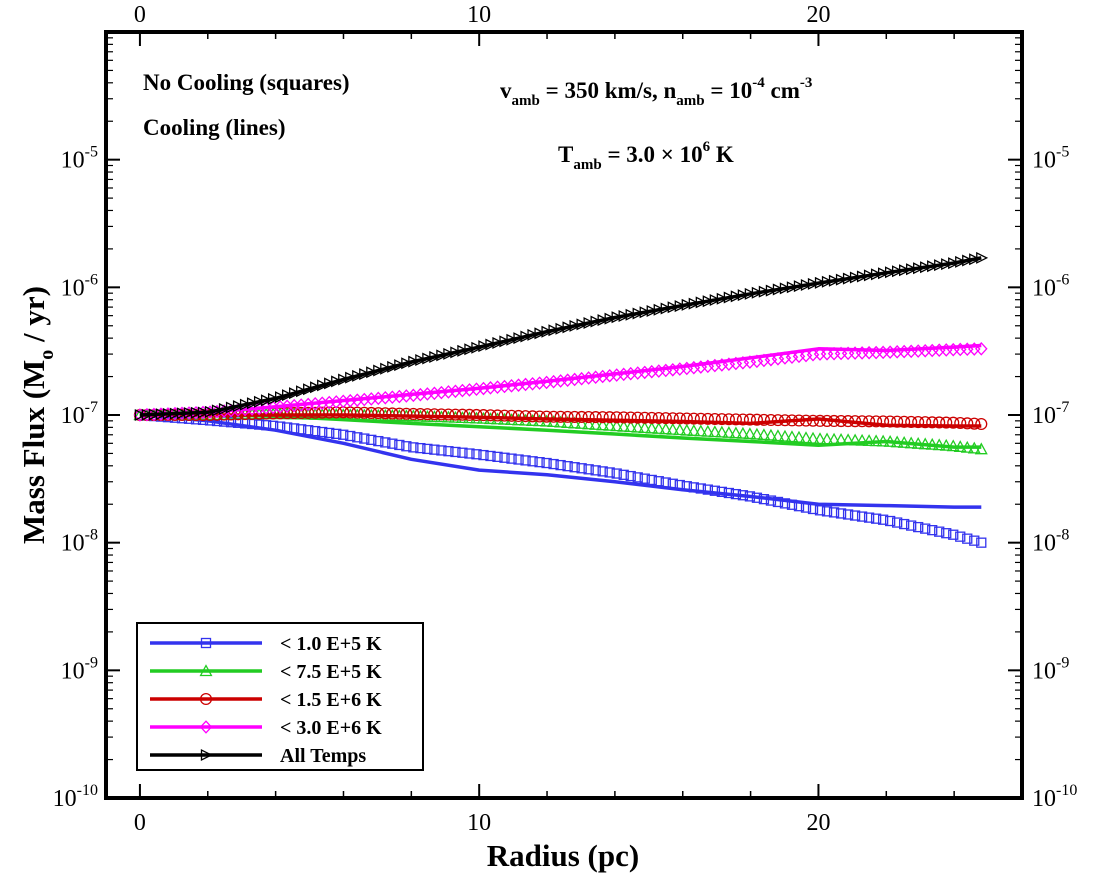  What do you see at coordinates (258, 756) in the screenshot?
I see `legend-item-4: All Temps` at bounding box center [258, 756].